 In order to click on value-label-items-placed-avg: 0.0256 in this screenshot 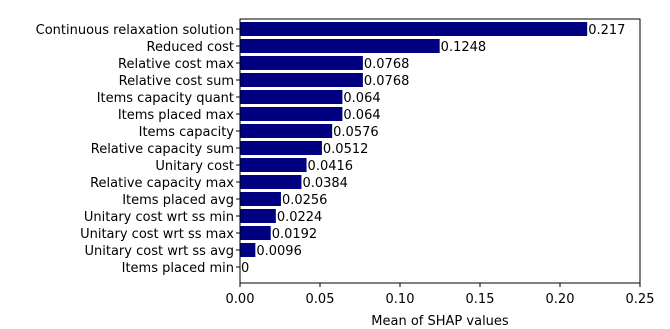, I will do `click(305, 200)`.